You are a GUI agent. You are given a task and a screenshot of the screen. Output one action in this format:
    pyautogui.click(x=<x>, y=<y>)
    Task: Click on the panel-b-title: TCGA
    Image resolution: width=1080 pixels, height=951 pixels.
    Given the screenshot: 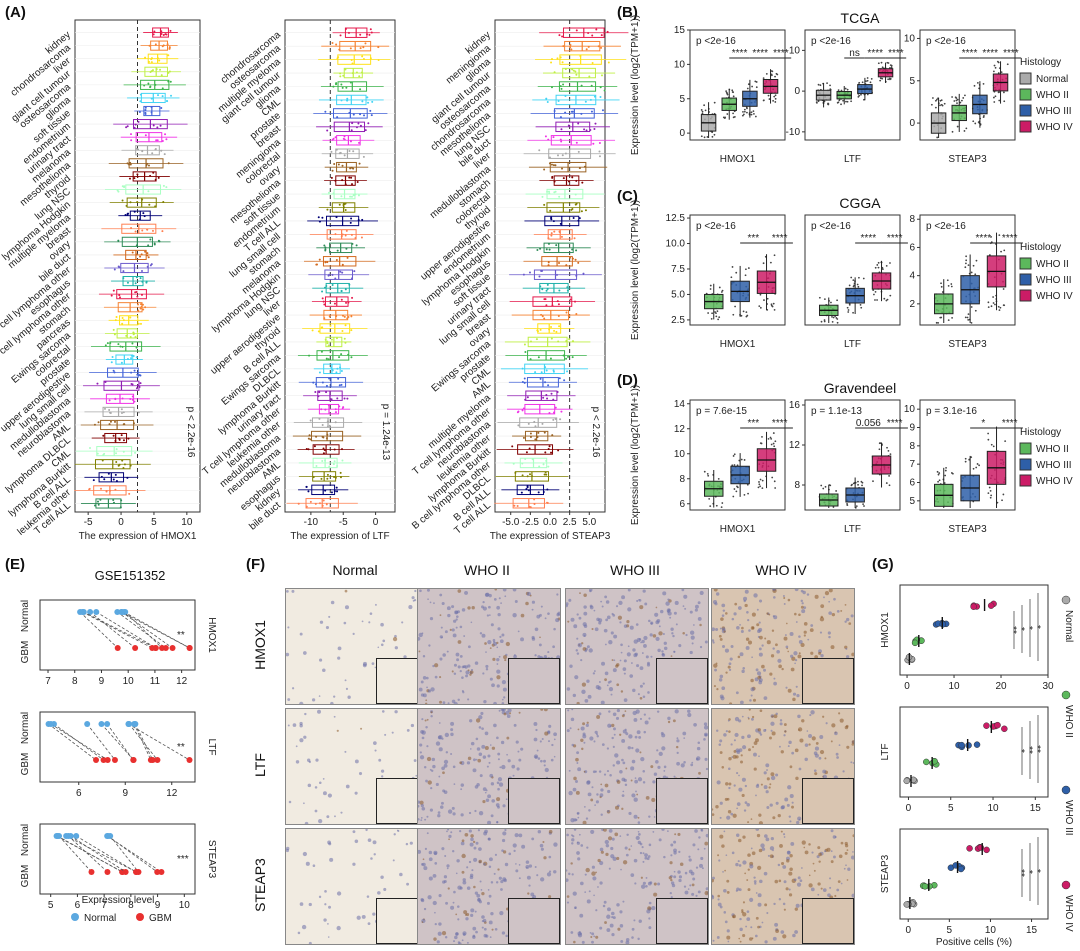 What is the action you would take?
    pyautogui.click(x=860, y=18)
    